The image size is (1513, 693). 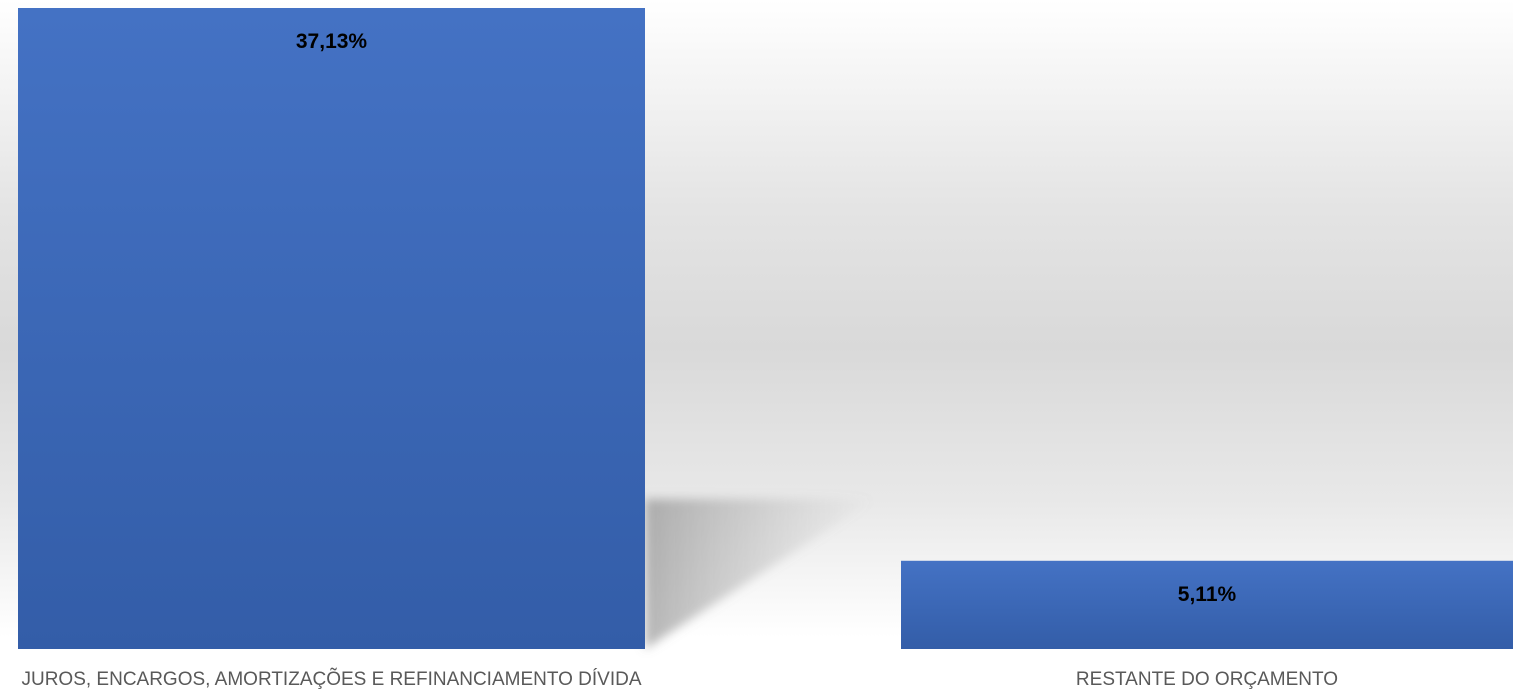 I want to click on data-label: 37,13%, so click(x=332, y=41).